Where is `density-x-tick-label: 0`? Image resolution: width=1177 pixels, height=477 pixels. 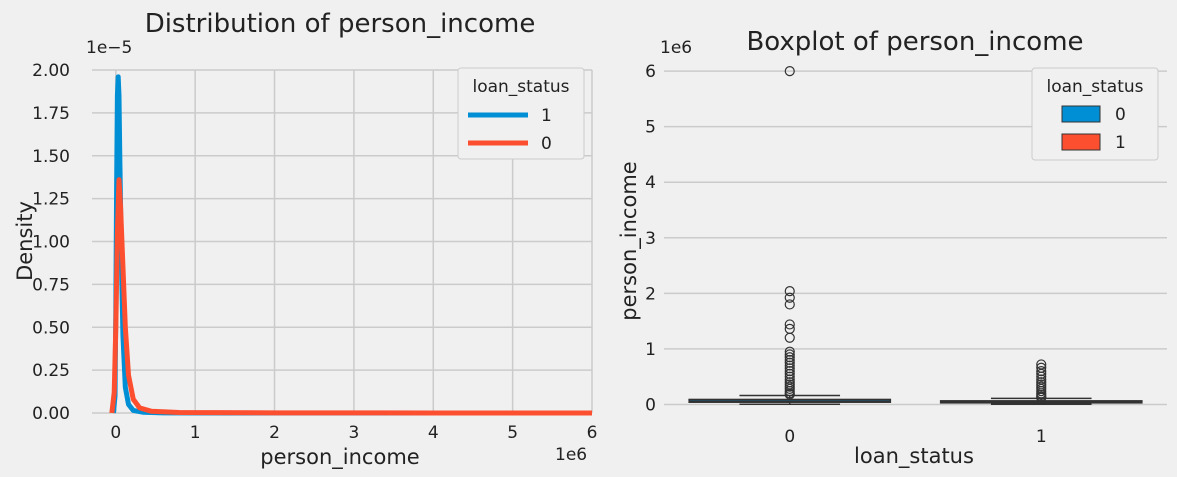 density-x-tick-label: 0 is located at coordinates (115, 433).